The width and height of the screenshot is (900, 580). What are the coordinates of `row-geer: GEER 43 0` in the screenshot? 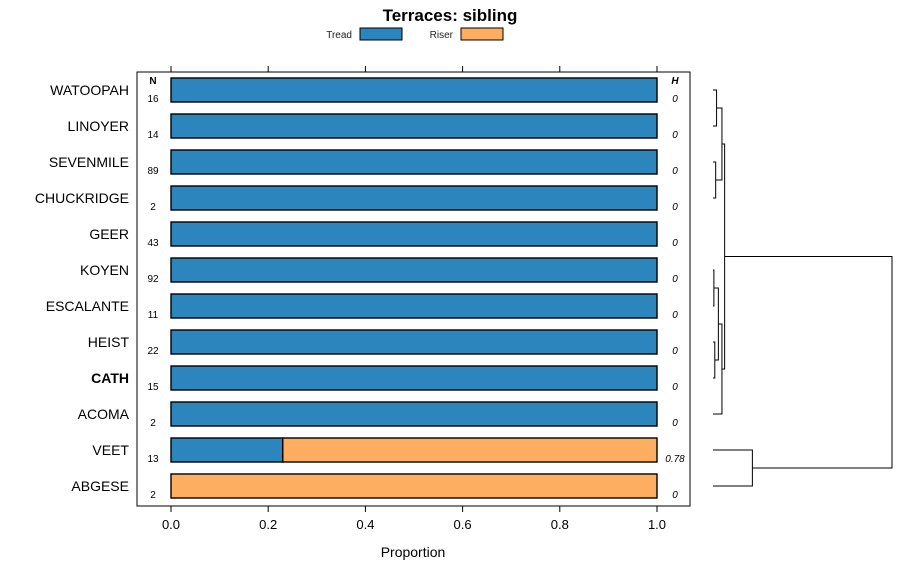 It's located at (383, 235).